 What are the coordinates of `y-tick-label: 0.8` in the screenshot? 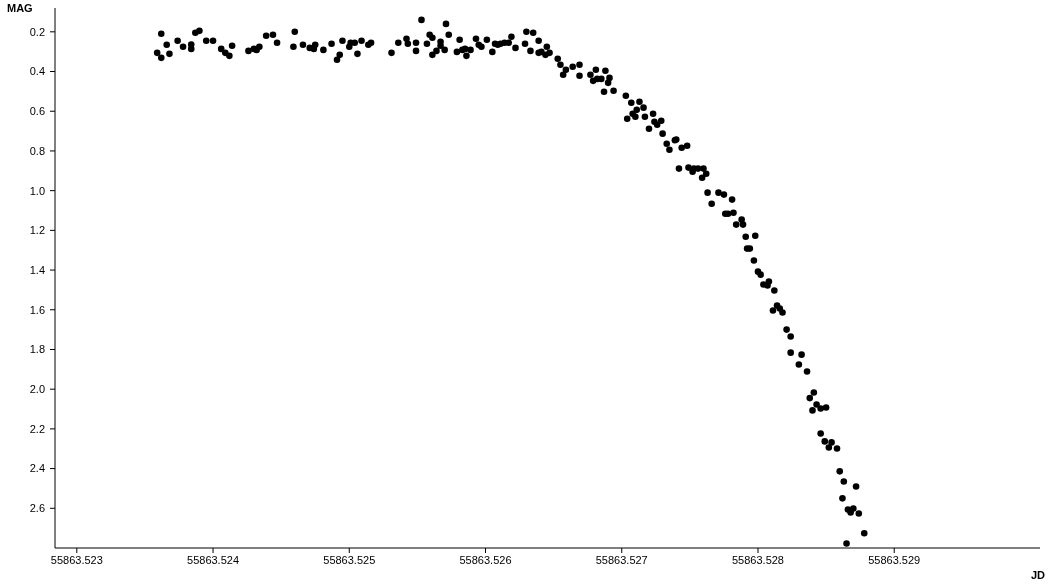 It's located at (37, 150).